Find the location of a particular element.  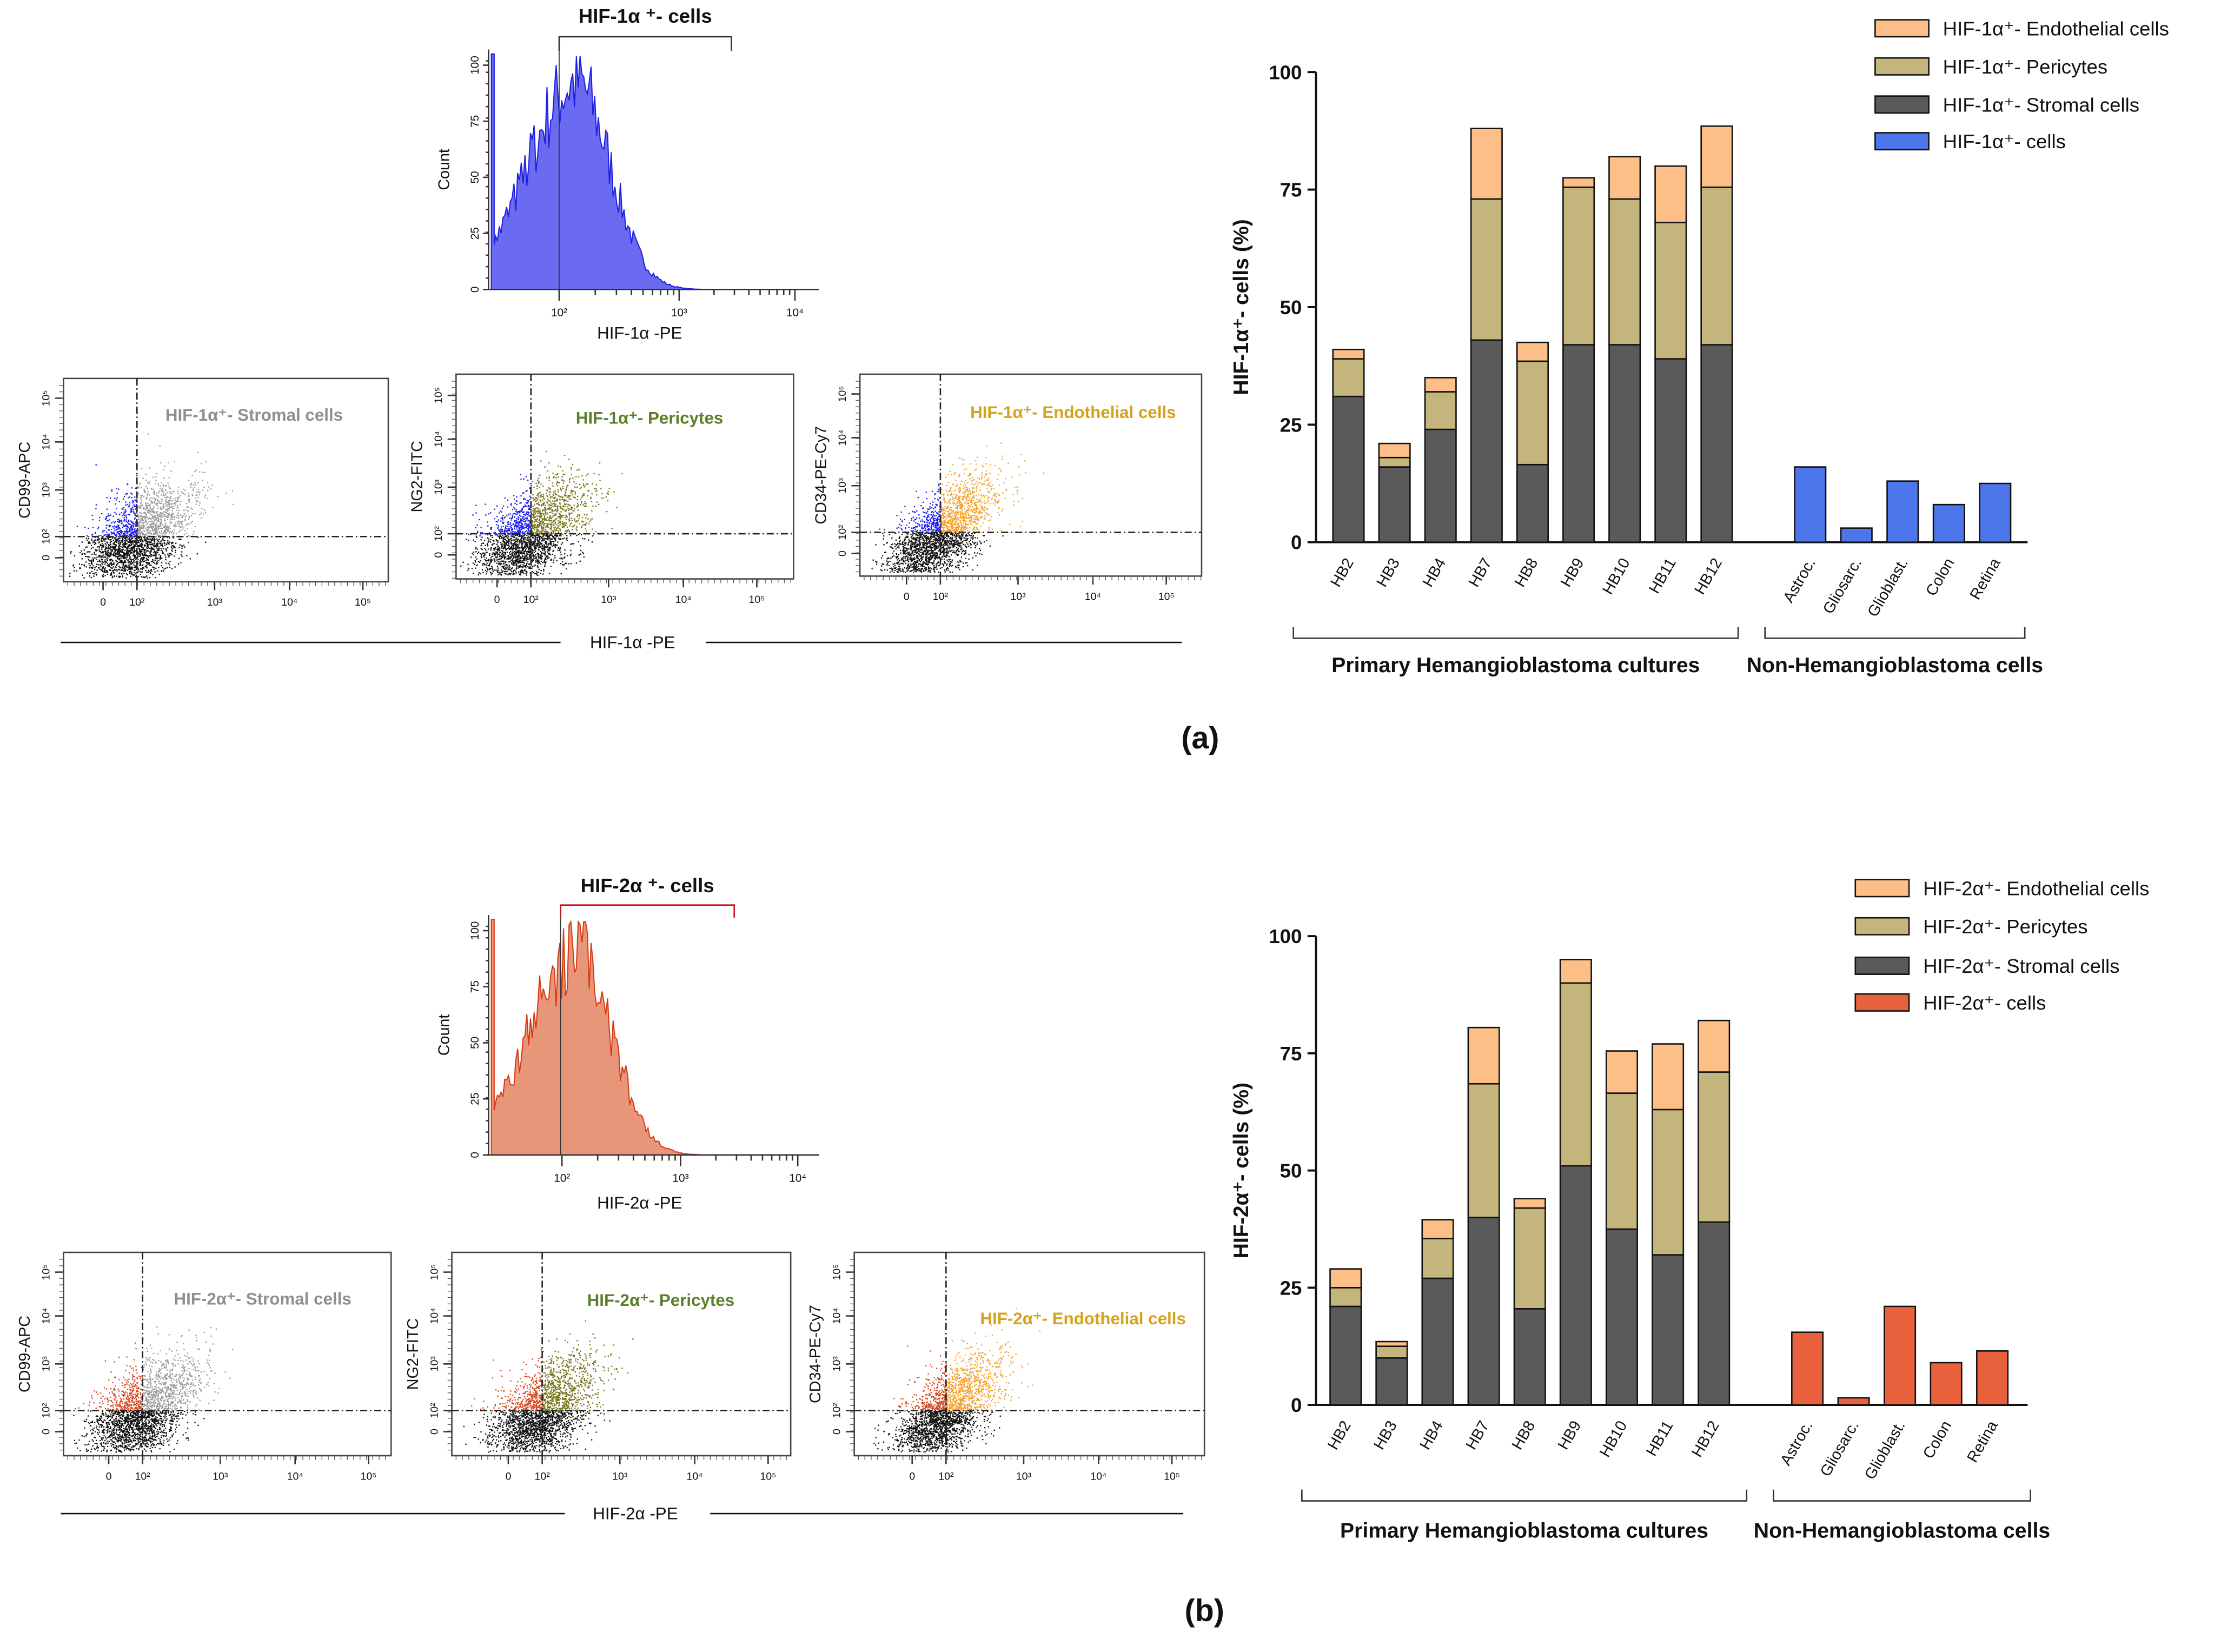

y-tick-label: 10⁵ is located at coordinates (46, 398).